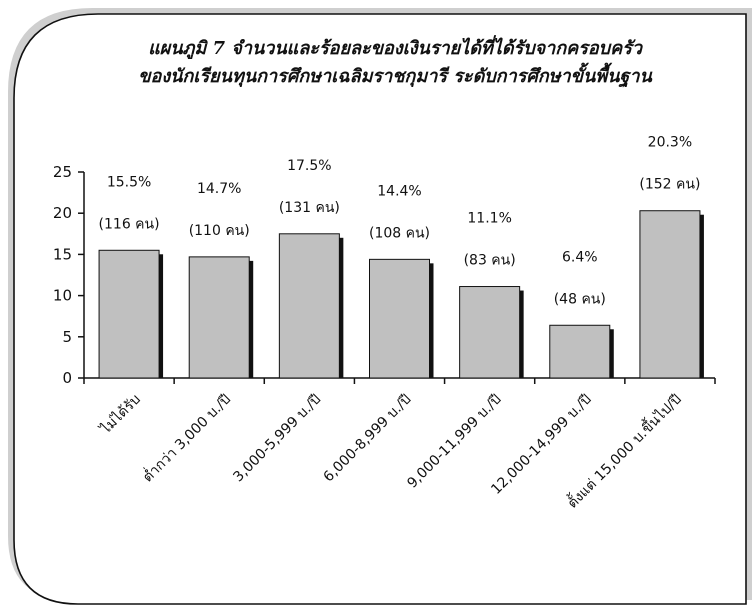  Describe the element at coordinates (129, 182) in the screenshot. I see `percent-label: 15.5%` at that location.